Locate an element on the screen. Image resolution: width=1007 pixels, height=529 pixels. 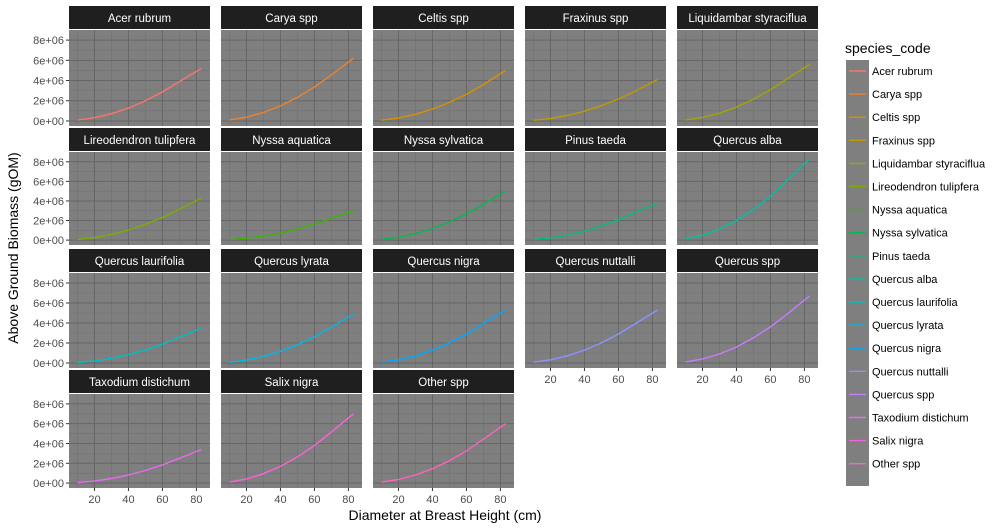
legend-label: Liquidambar styraciflua is located at coordinates (929, 164).